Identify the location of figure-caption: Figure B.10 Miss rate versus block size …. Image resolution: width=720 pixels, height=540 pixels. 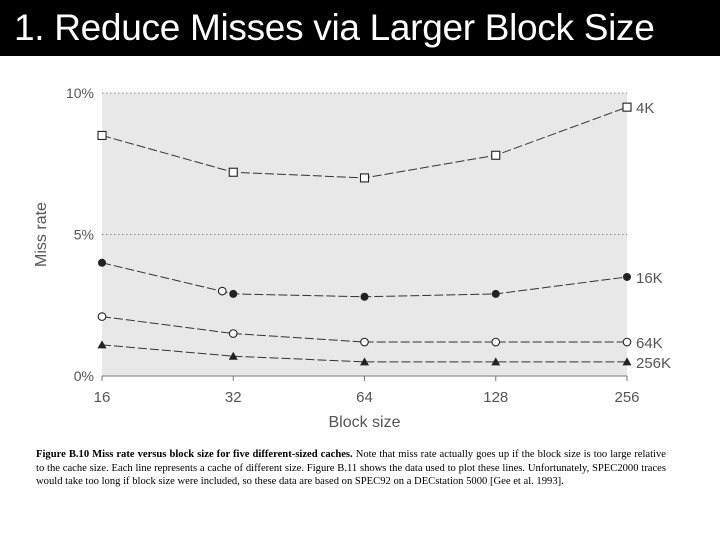
(351, 468).